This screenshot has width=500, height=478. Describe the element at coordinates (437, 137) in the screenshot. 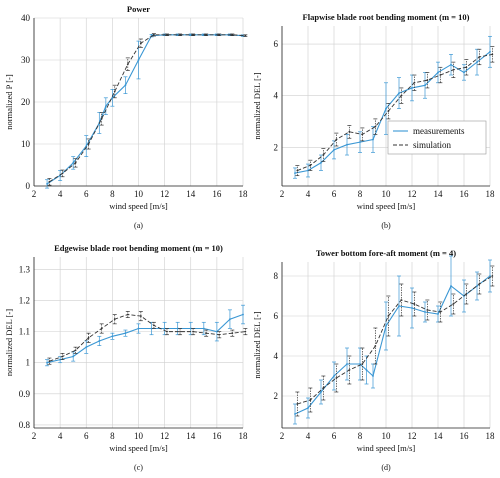

I see `legend-box` at that location.